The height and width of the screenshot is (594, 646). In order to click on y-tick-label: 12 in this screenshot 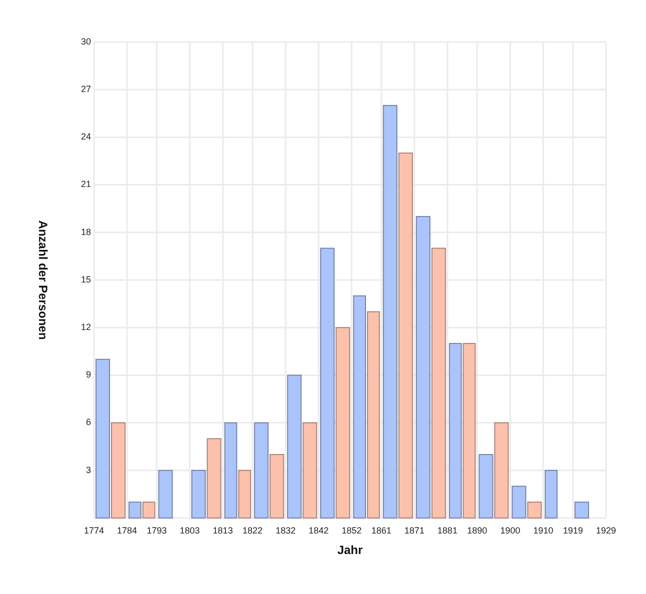, I will do `click(85, 327)`.